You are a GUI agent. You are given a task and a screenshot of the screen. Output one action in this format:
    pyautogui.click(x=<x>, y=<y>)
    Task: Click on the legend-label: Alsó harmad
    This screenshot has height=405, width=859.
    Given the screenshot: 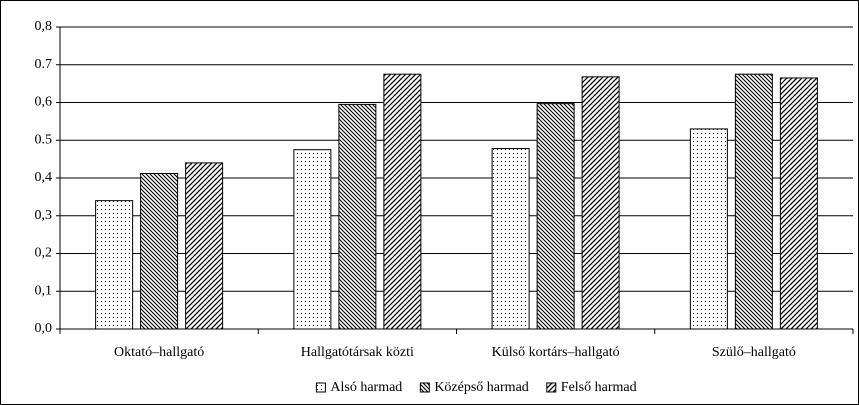 What is the action you would take?
    pyautogui.click(x=366, y=387)
    